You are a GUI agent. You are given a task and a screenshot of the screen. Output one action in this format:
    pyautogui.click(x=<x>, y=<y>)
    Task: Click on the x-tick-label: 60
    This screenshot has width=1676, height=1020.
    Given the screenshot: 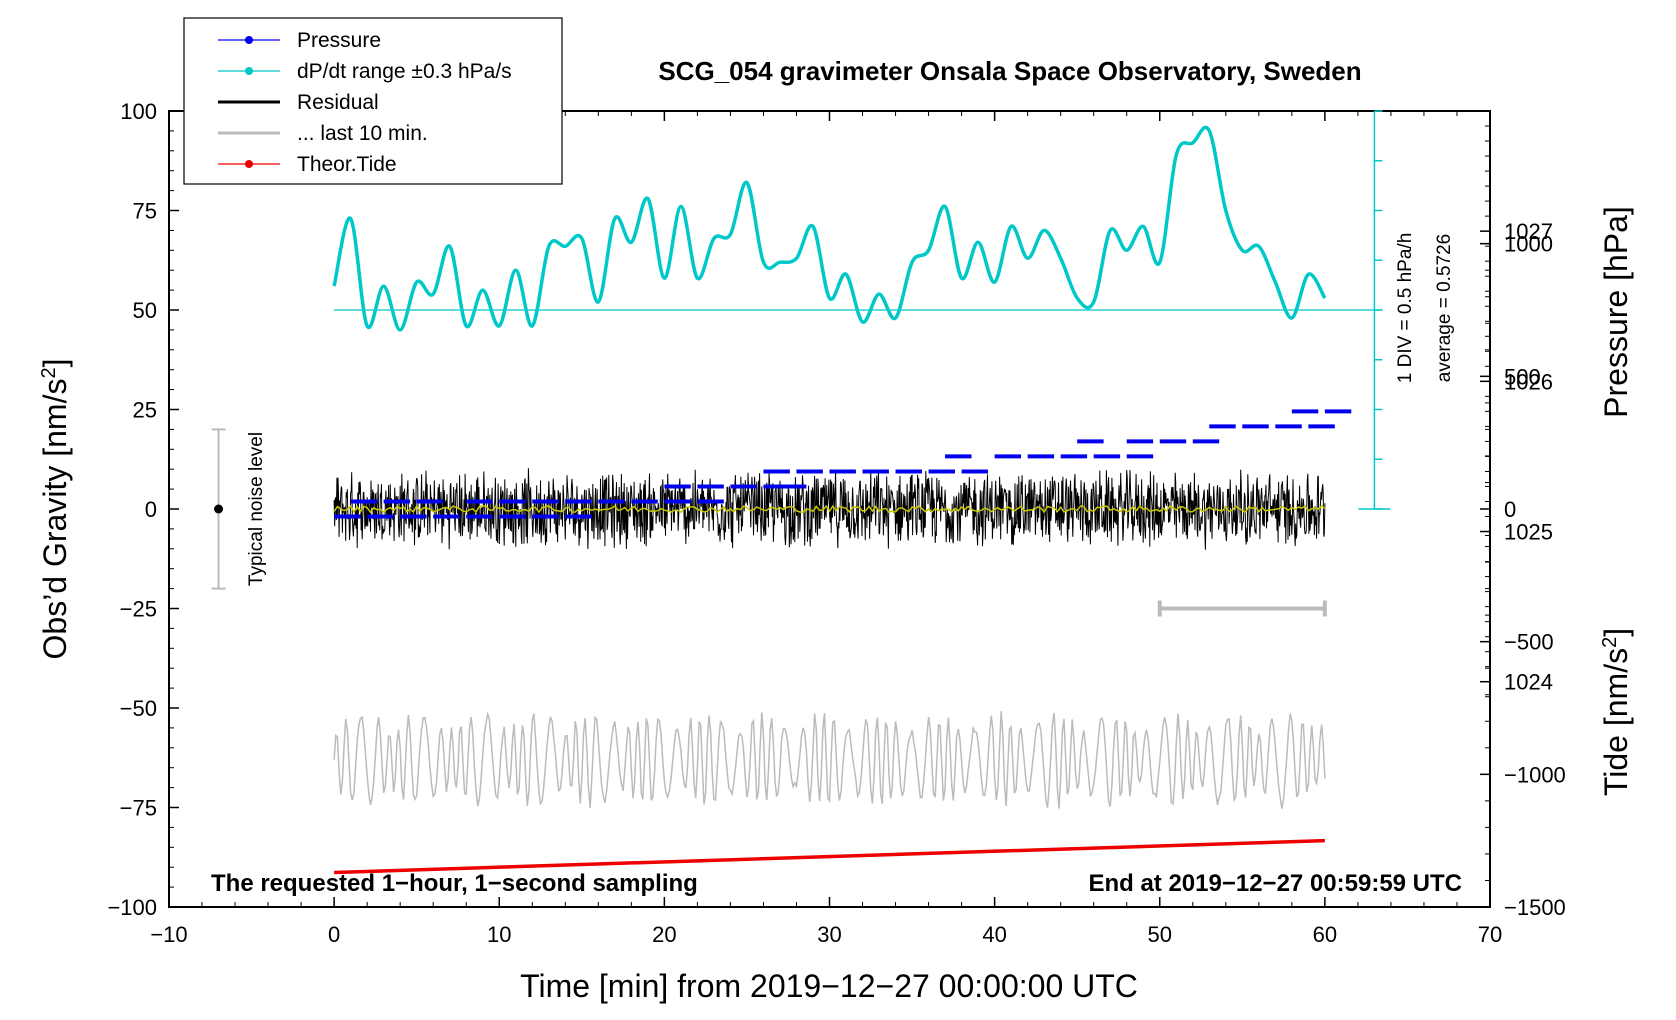 What is the action you would take?
    pyautogui.click(x=1325, y=934)
    